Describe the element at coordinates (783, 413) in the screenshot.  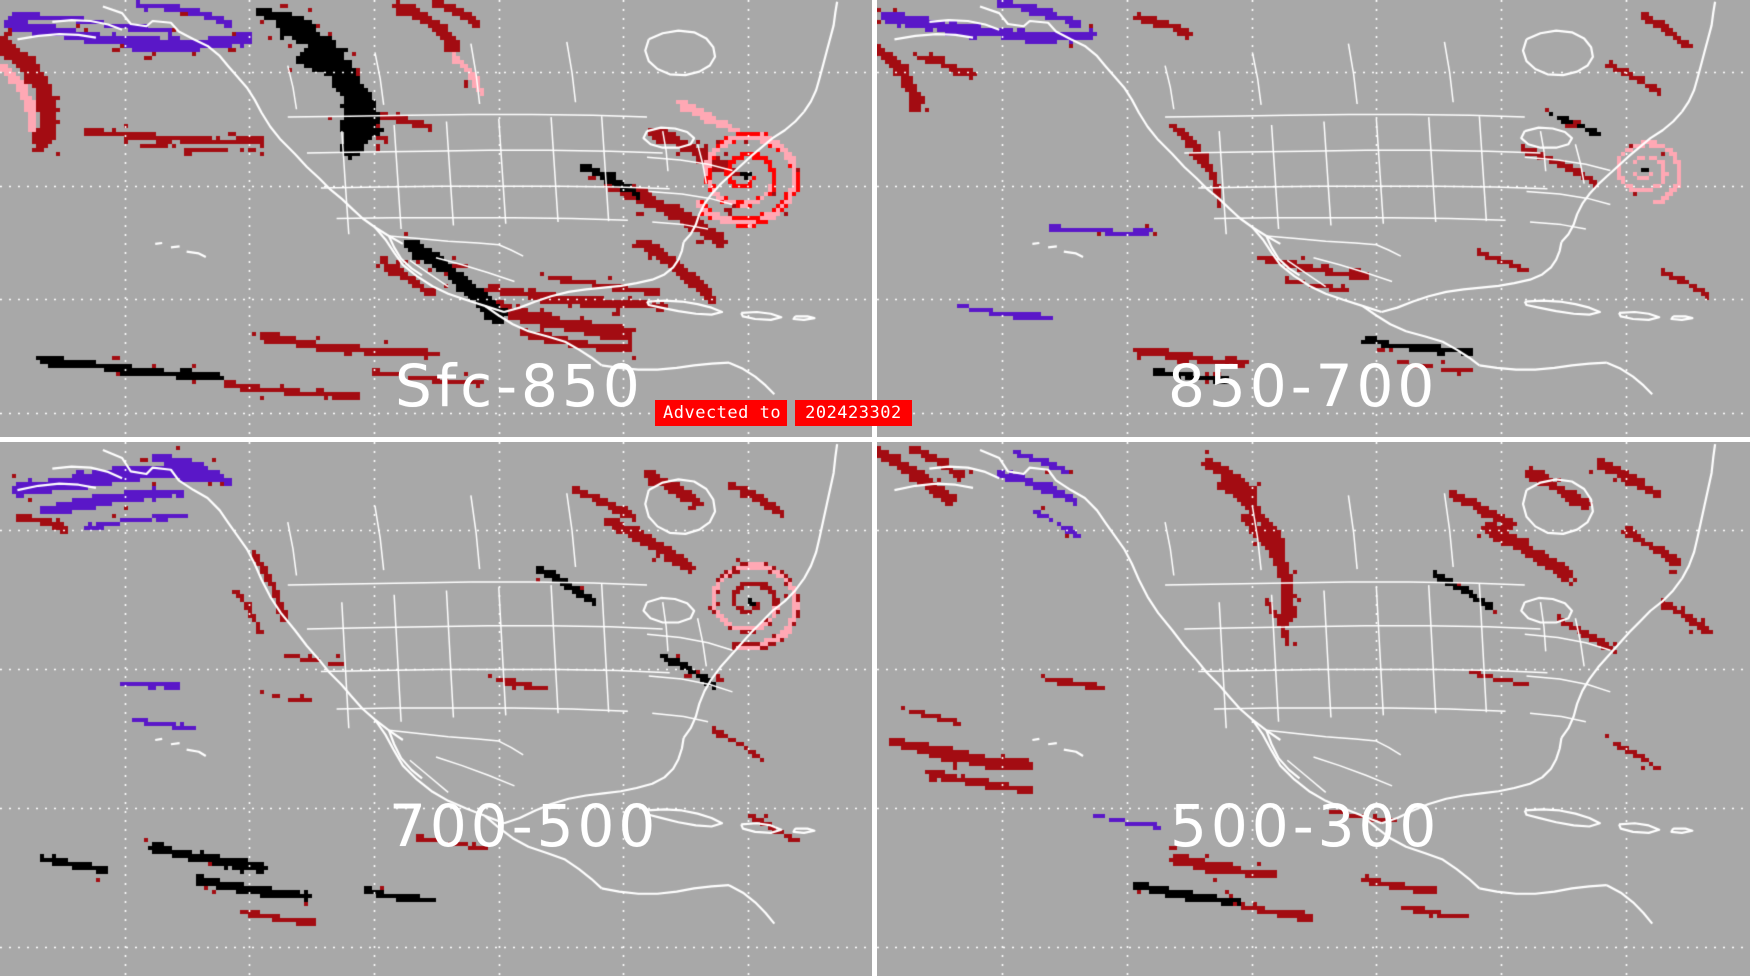
I see `advected-to-banner: Advected to 202423302` at that location.